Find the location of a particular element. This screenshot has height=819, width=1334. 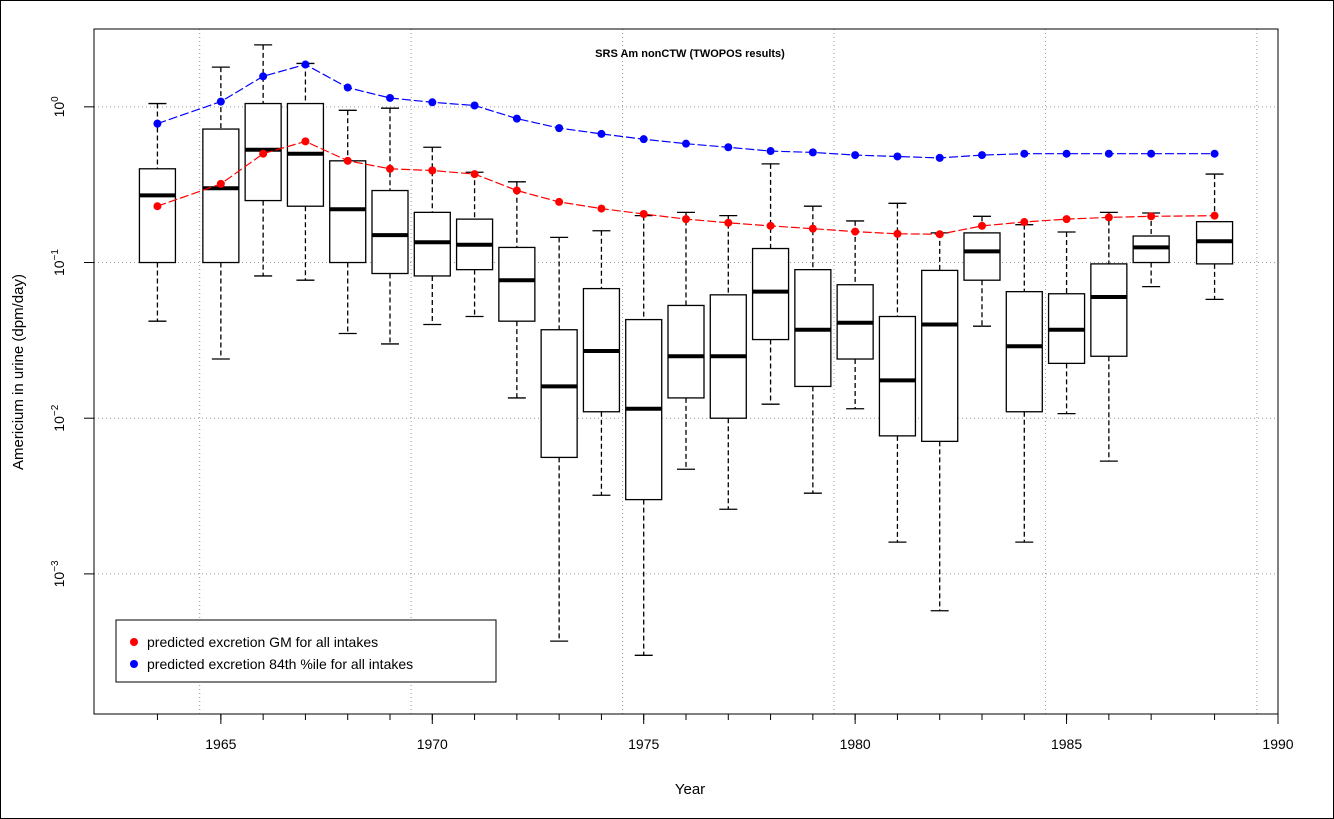

x-tick-label: 1980 is located at coordinates (855, 744).